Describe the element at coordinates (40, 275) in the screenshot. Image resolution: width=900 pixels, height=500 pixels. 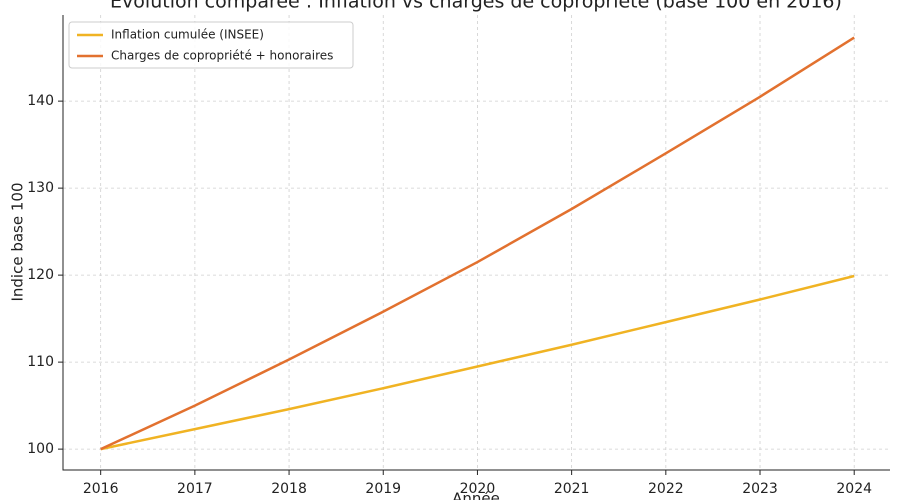
I see `y-tick-label: 120` at that location.